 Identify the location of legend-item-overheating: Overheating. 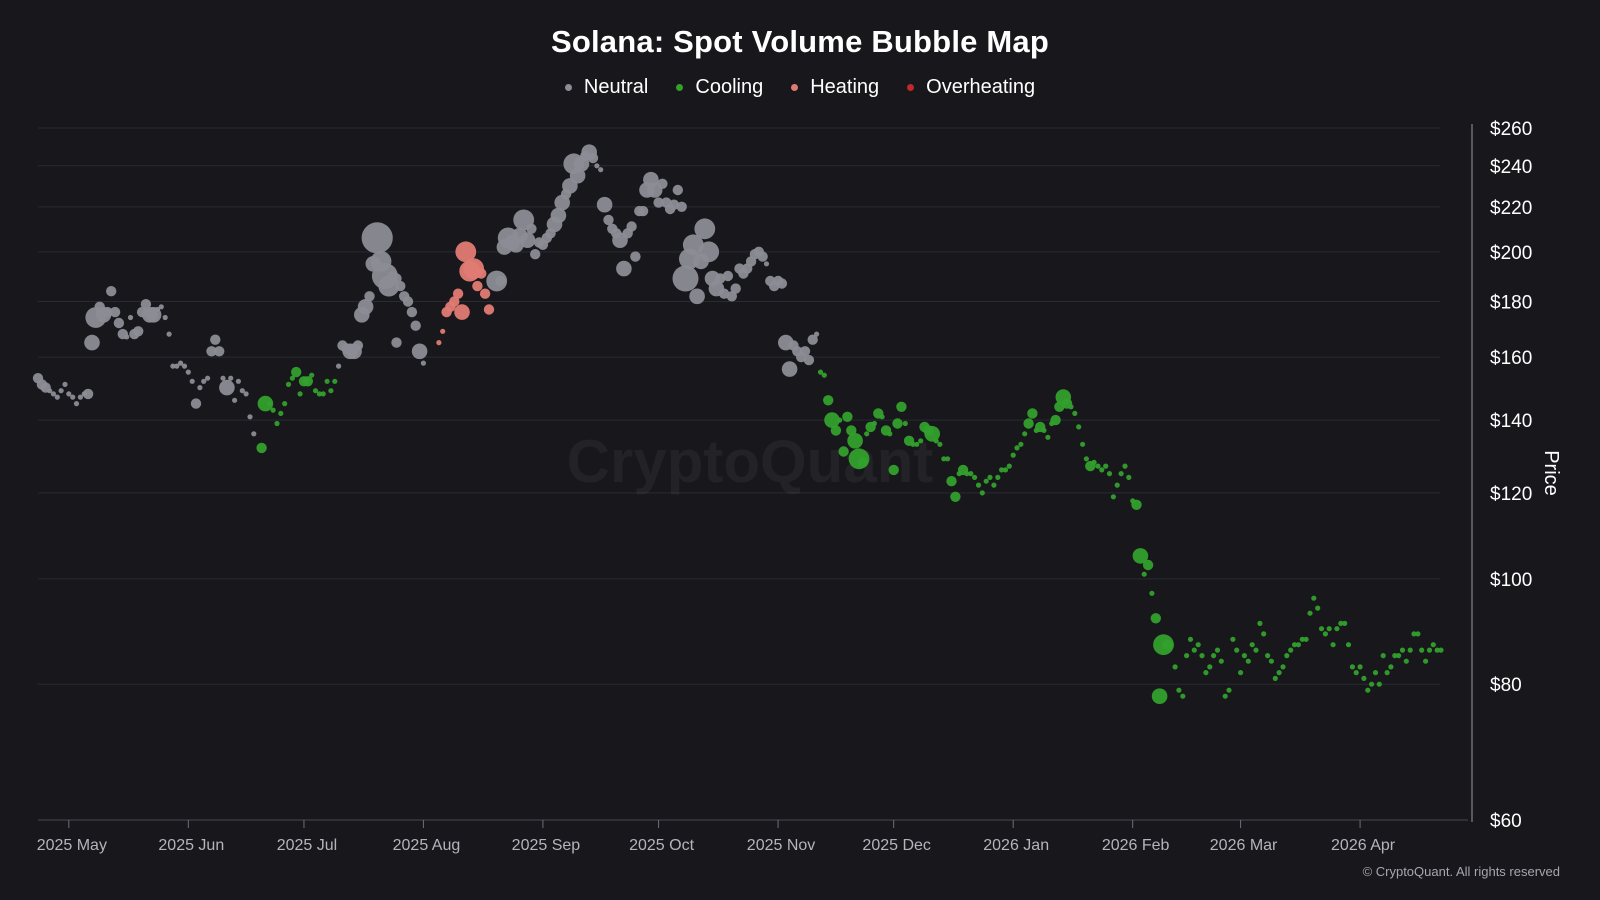
(971, 87).